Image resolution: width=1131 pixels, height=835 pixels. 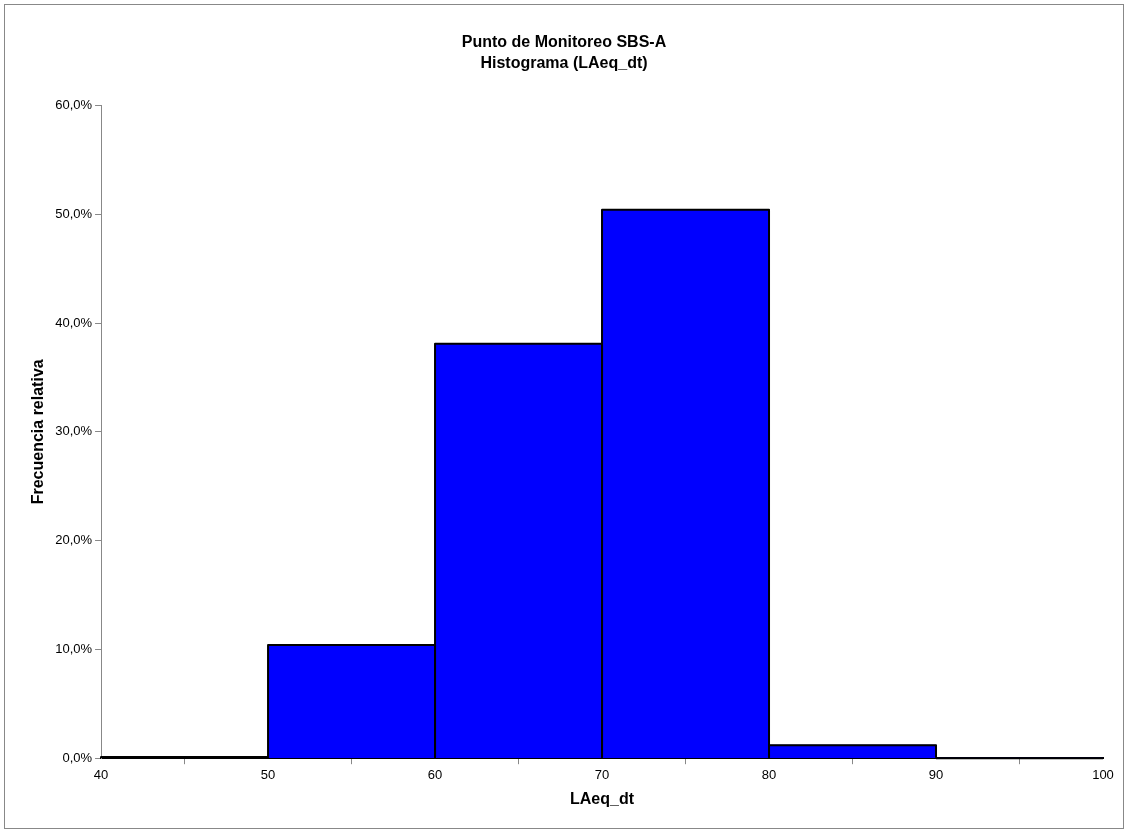 I want to click on x-tick-label: 70, so click(x=602, y=774).